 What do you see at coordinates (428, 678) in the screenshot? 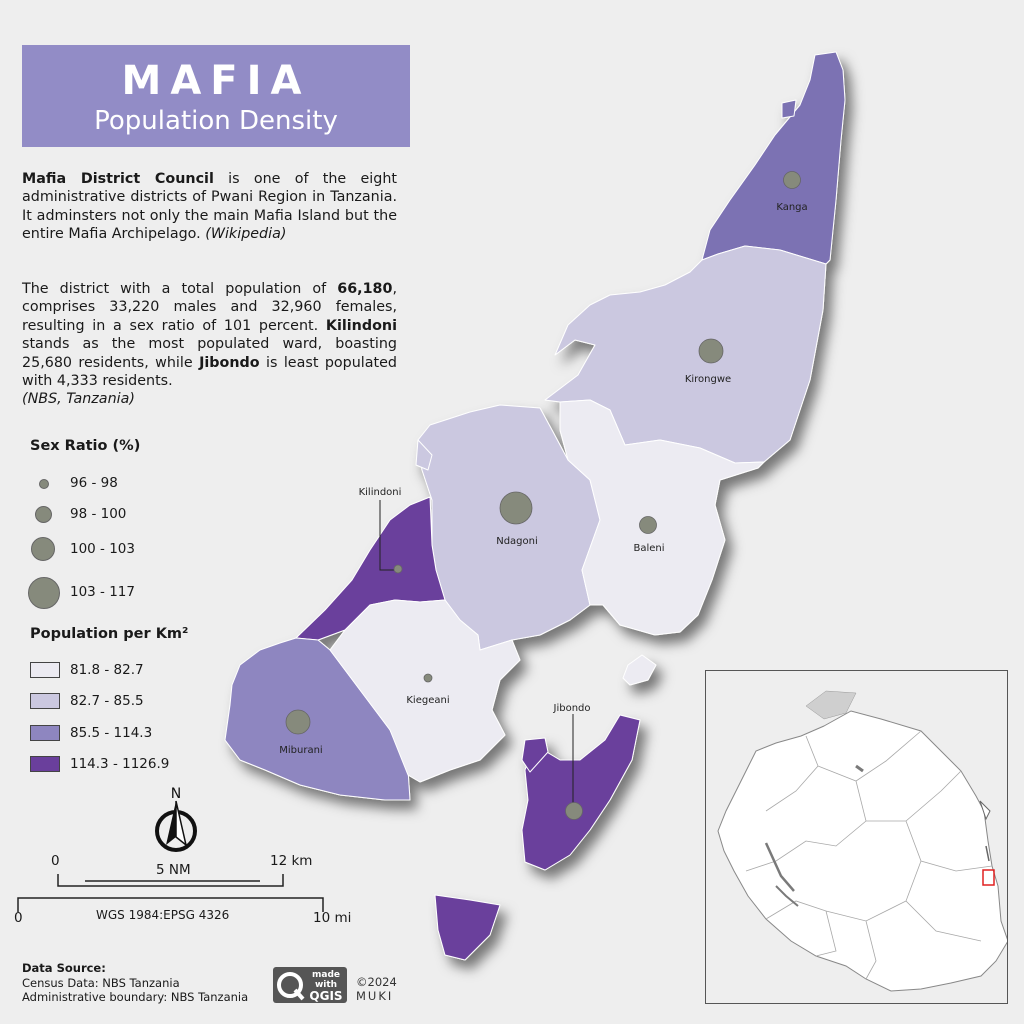
I see `sex-ratio-dot-kiegeani` at bounding box center [428, 678].